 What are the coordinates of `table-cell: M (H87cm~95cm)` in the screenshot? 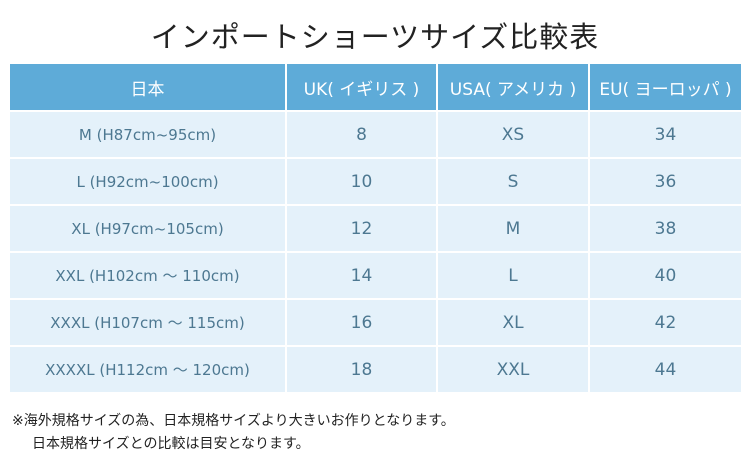 It's located at (147, 134).